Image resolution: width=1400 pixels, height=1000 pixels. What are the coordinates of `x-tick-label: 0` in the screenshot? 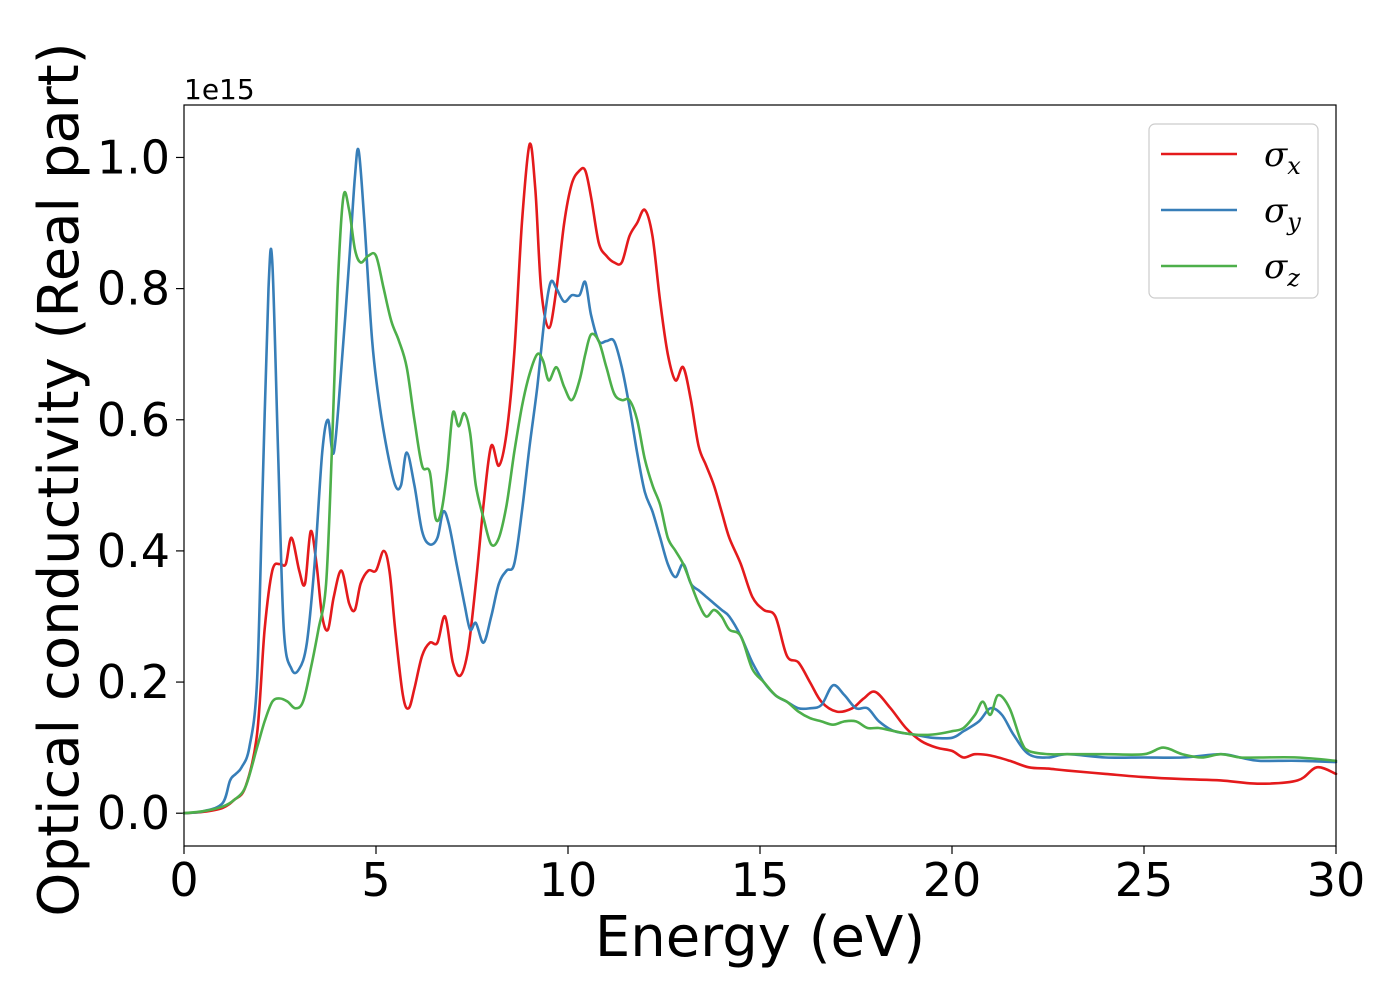 It's located at (183, 880).